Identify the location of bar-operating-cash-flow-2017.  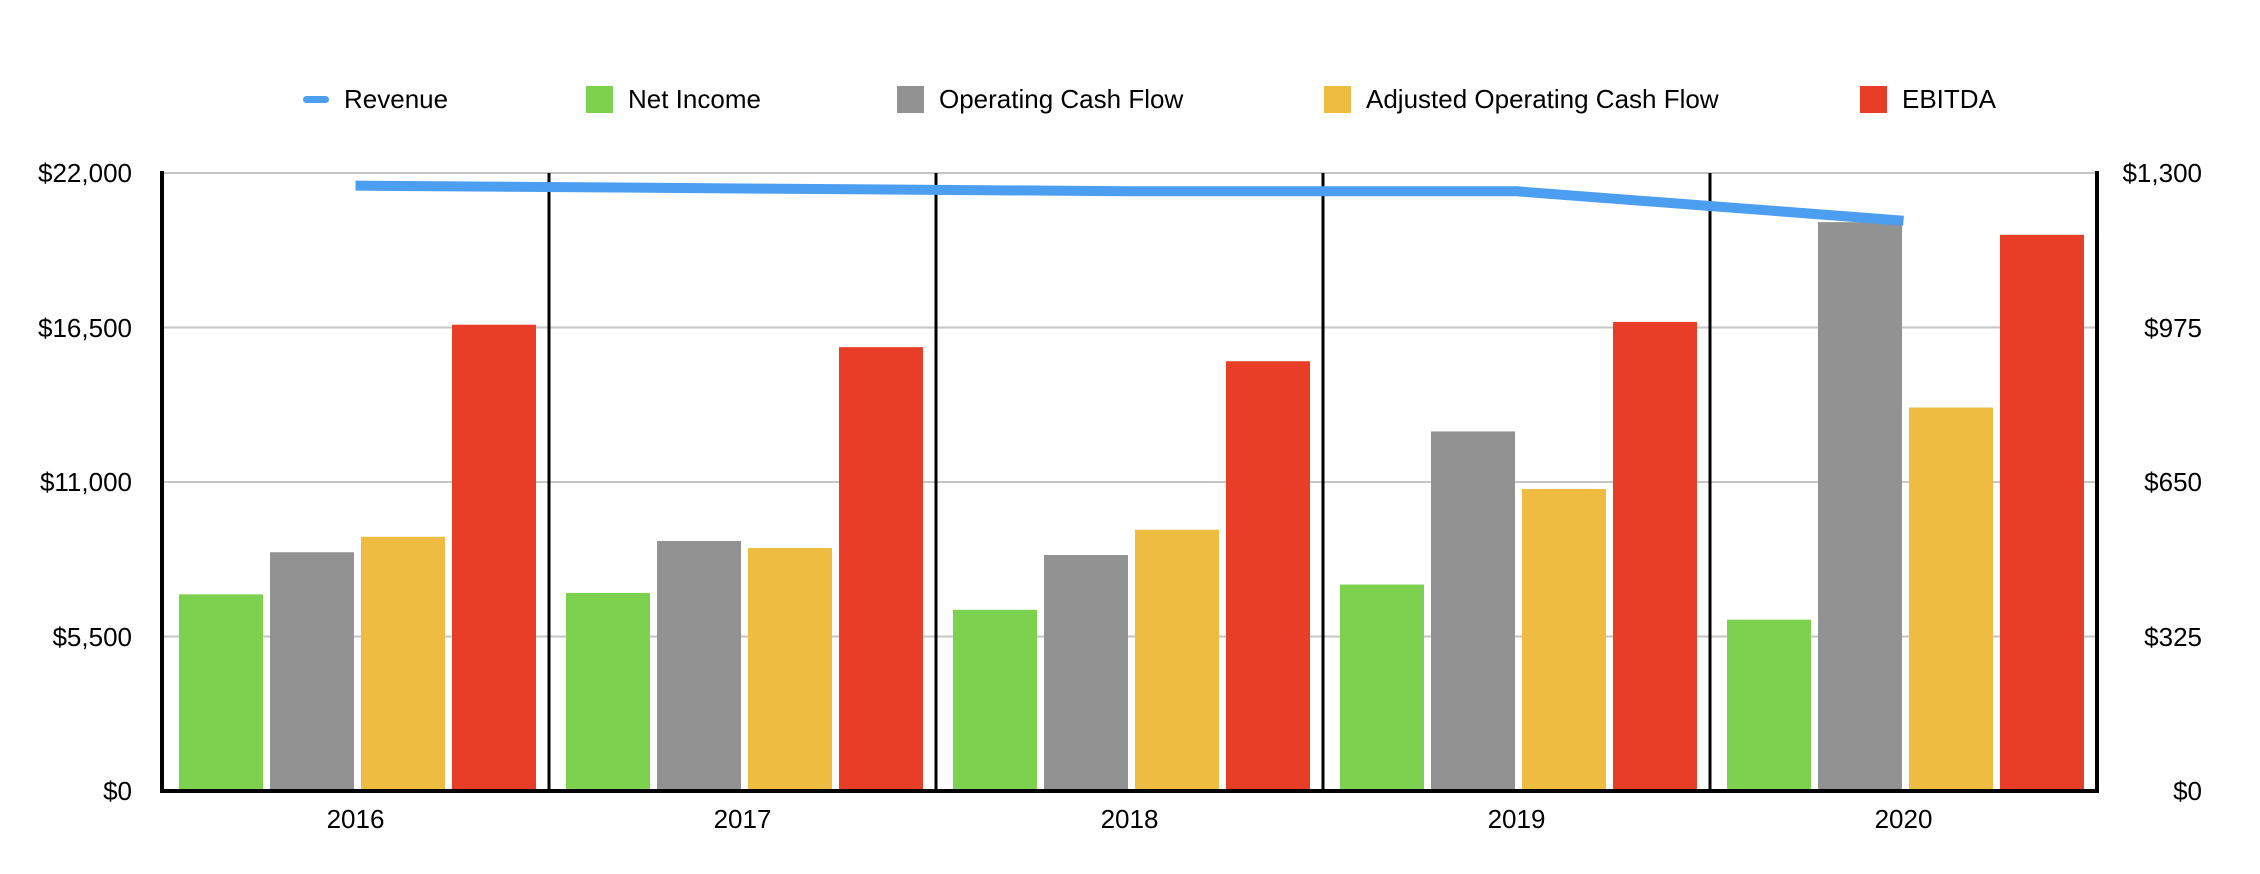
(699, 665).